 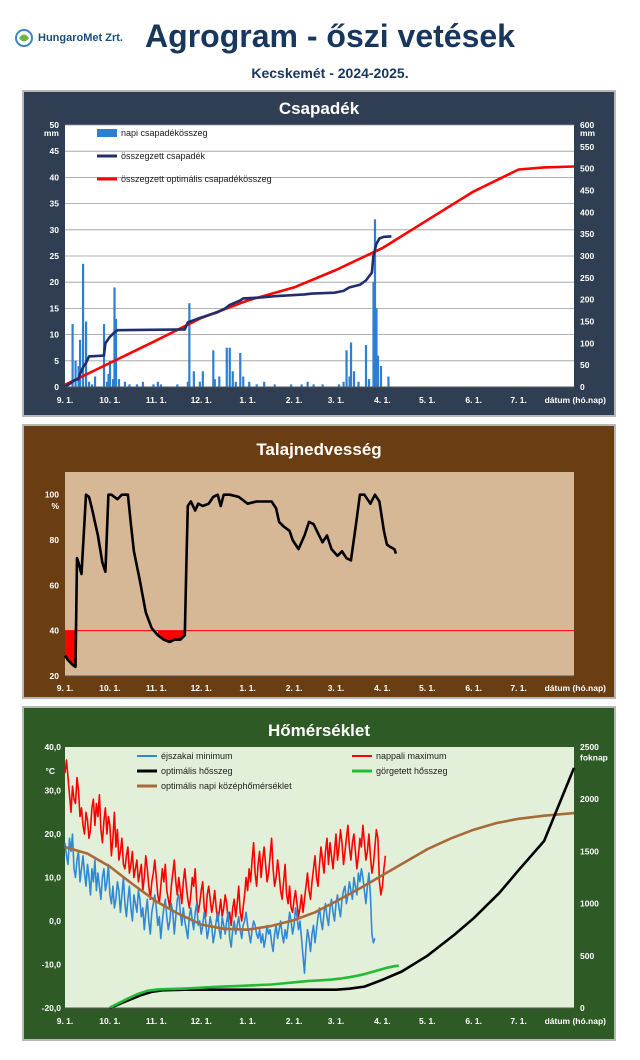 What do you see at coordinates (163, 156) in the screenshot?
I see `legend-label: összegzett csapadék` at bounding box center [163, 156].